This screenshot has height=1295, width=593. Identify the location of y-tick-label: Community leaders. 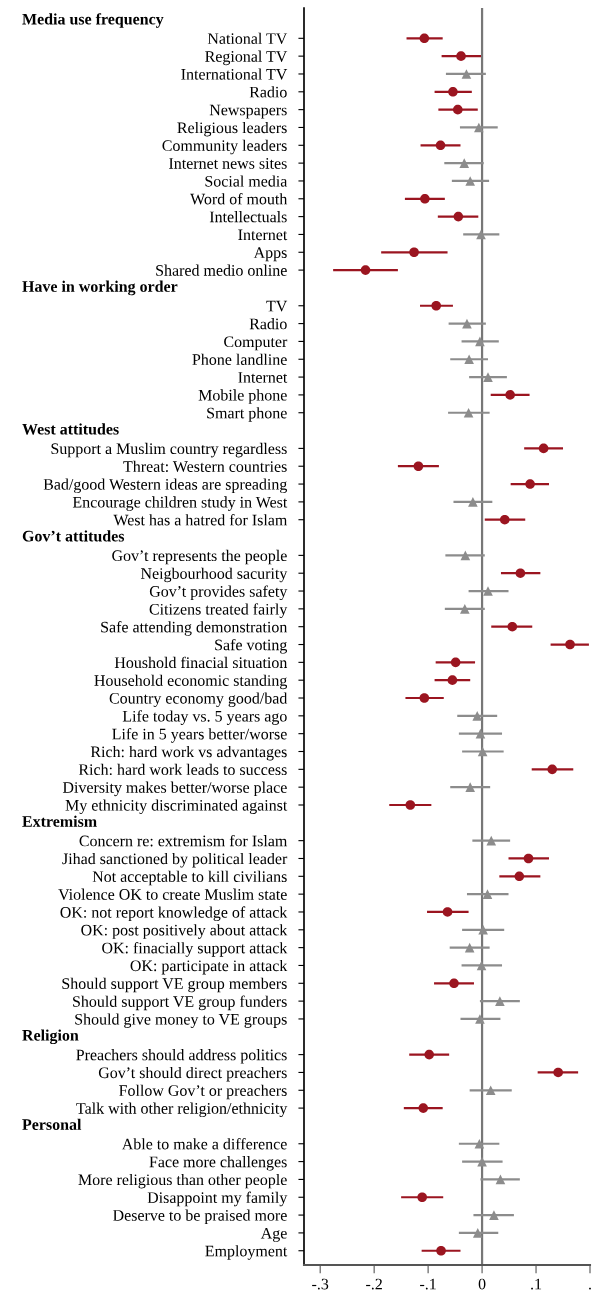
(224, 147).